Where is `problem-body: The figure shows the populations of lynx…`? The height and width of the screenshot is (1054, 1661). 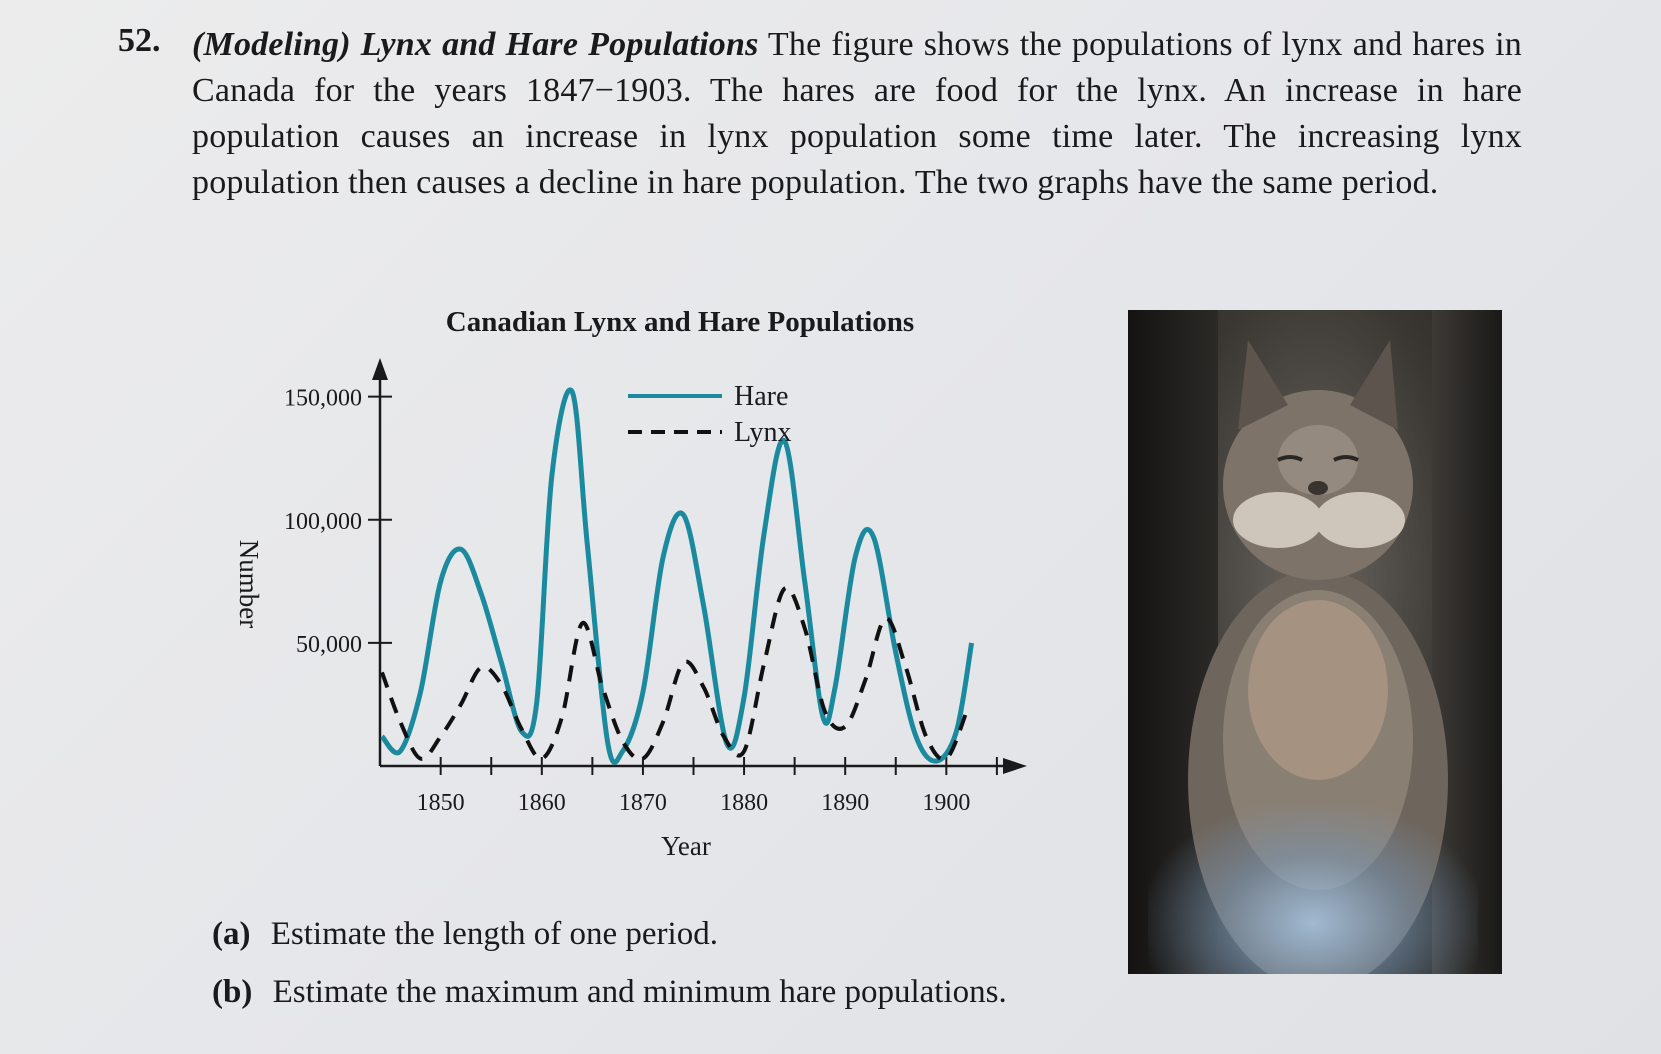 problem-body: The figure shows the populations of lynx… is located at coordinates (857, 113).